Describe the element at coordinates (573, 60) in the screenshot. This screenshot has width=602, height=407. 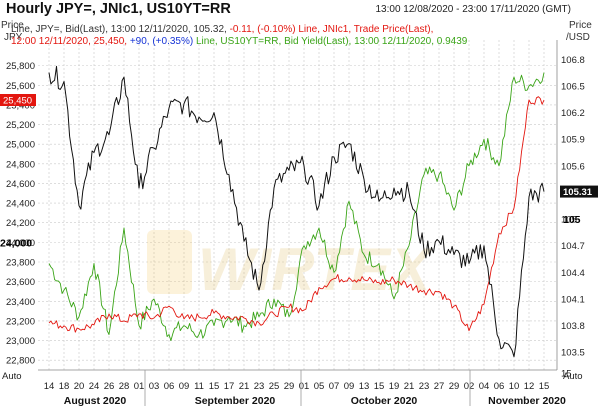
I see `right-tick-label: 106.8` at that location.